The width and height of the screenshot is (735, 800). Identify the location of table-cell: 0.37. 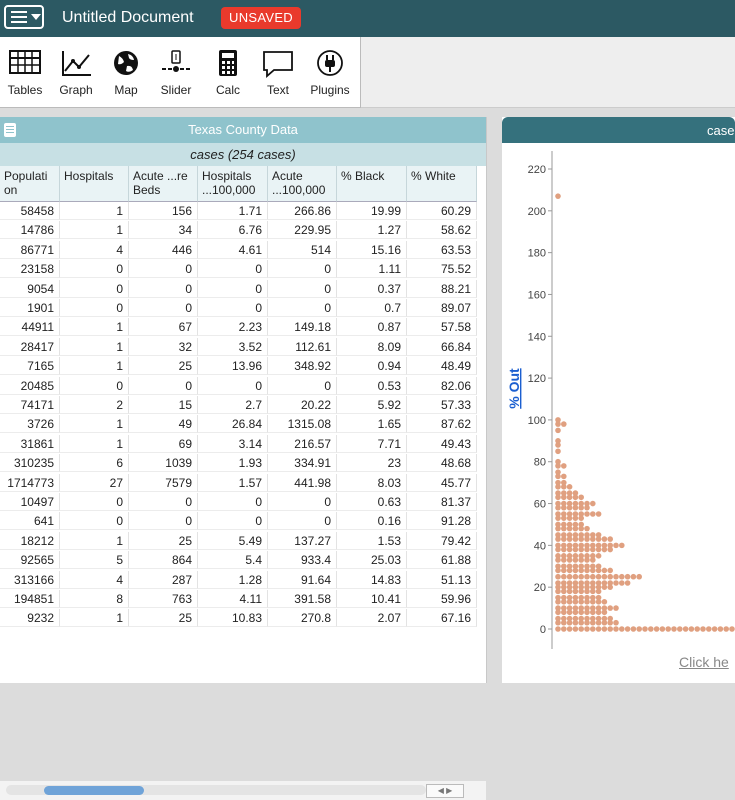
(372, 288).